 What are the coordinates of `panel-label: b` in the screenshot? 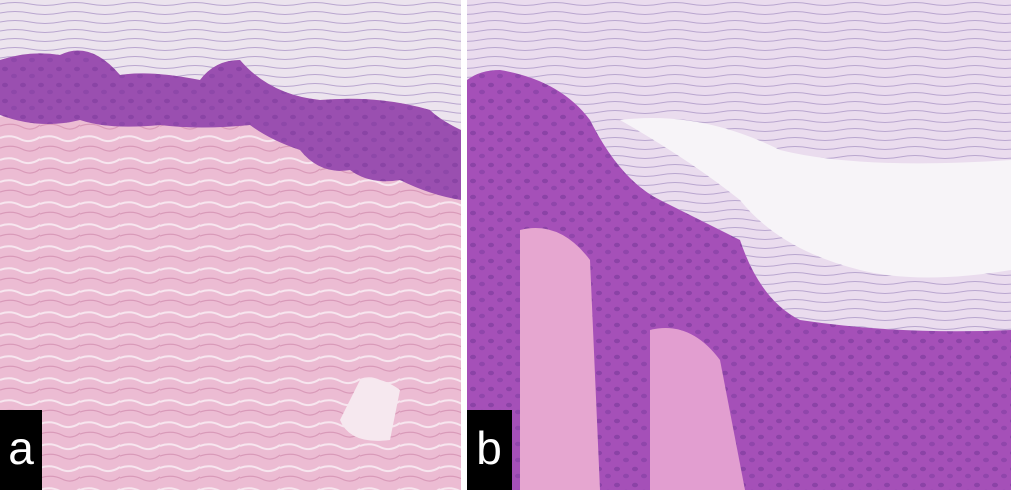 It's located at (489, 448).